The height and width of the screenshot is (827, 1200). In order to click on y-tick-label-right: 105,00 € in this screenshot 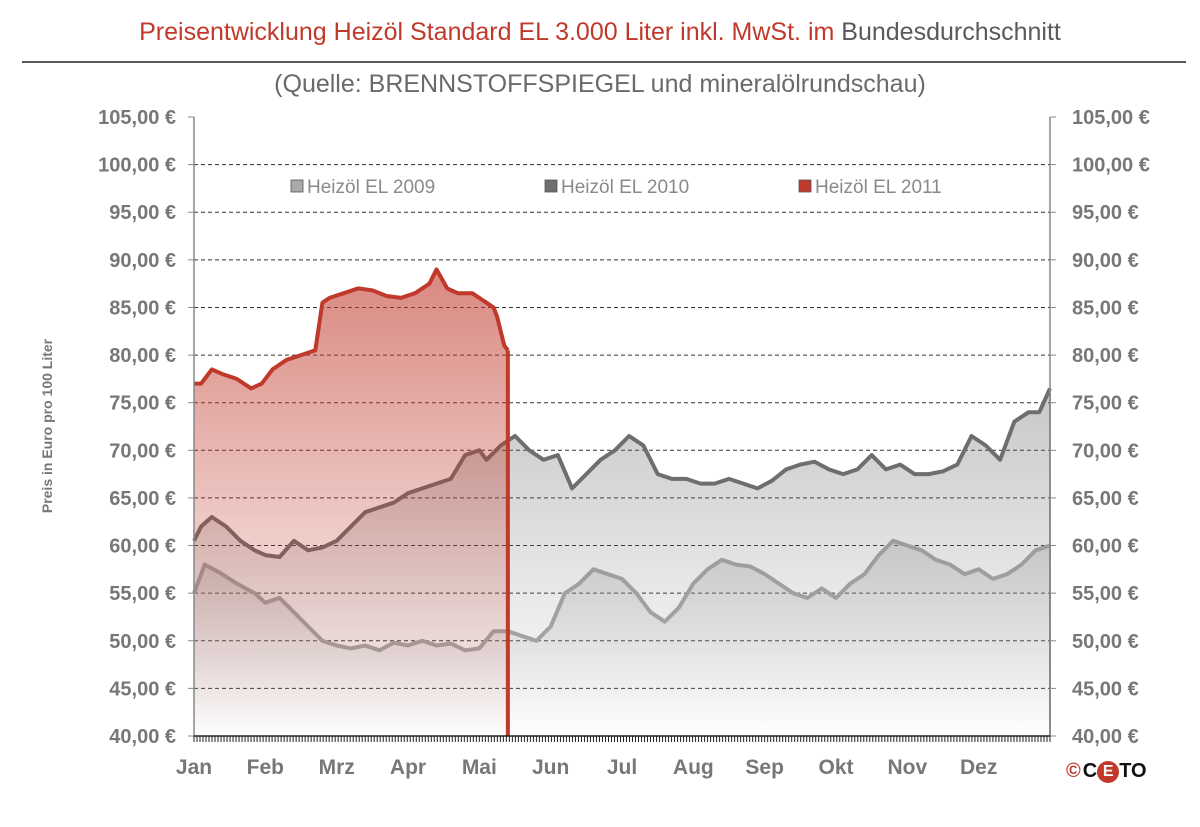, I will do `click(1111, 118)`.